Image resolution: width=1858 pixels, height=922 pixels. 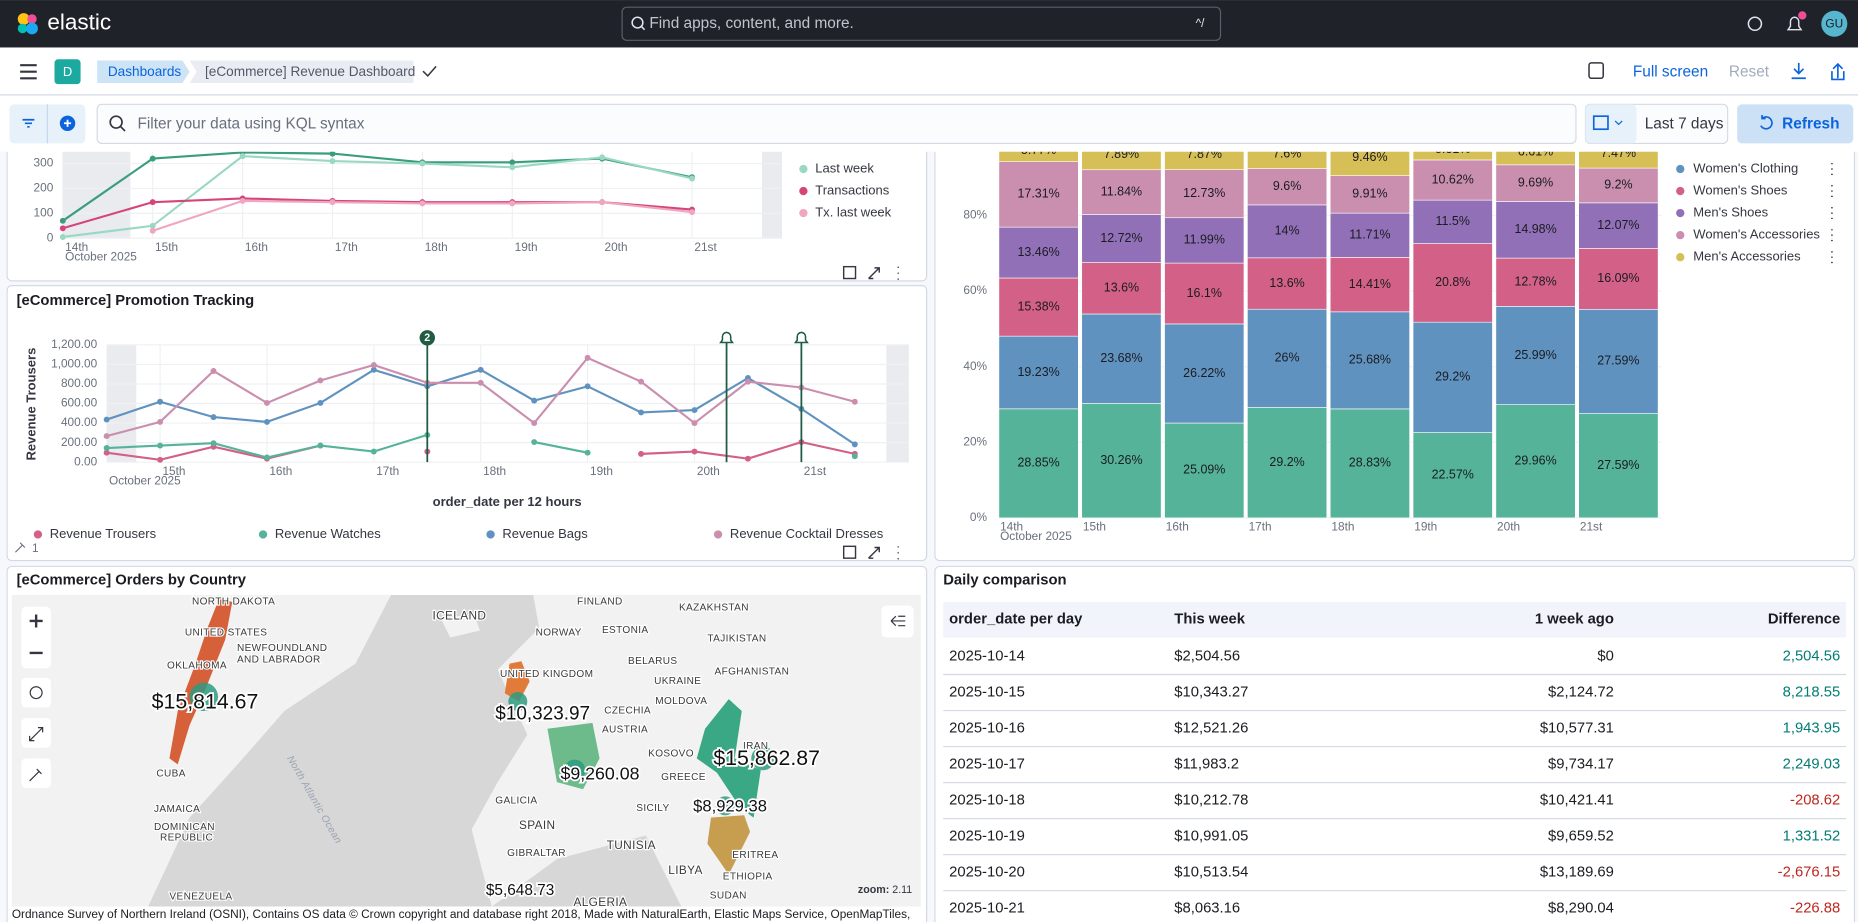 I want to click on legend-swatch, so click(x=1680, y=169).